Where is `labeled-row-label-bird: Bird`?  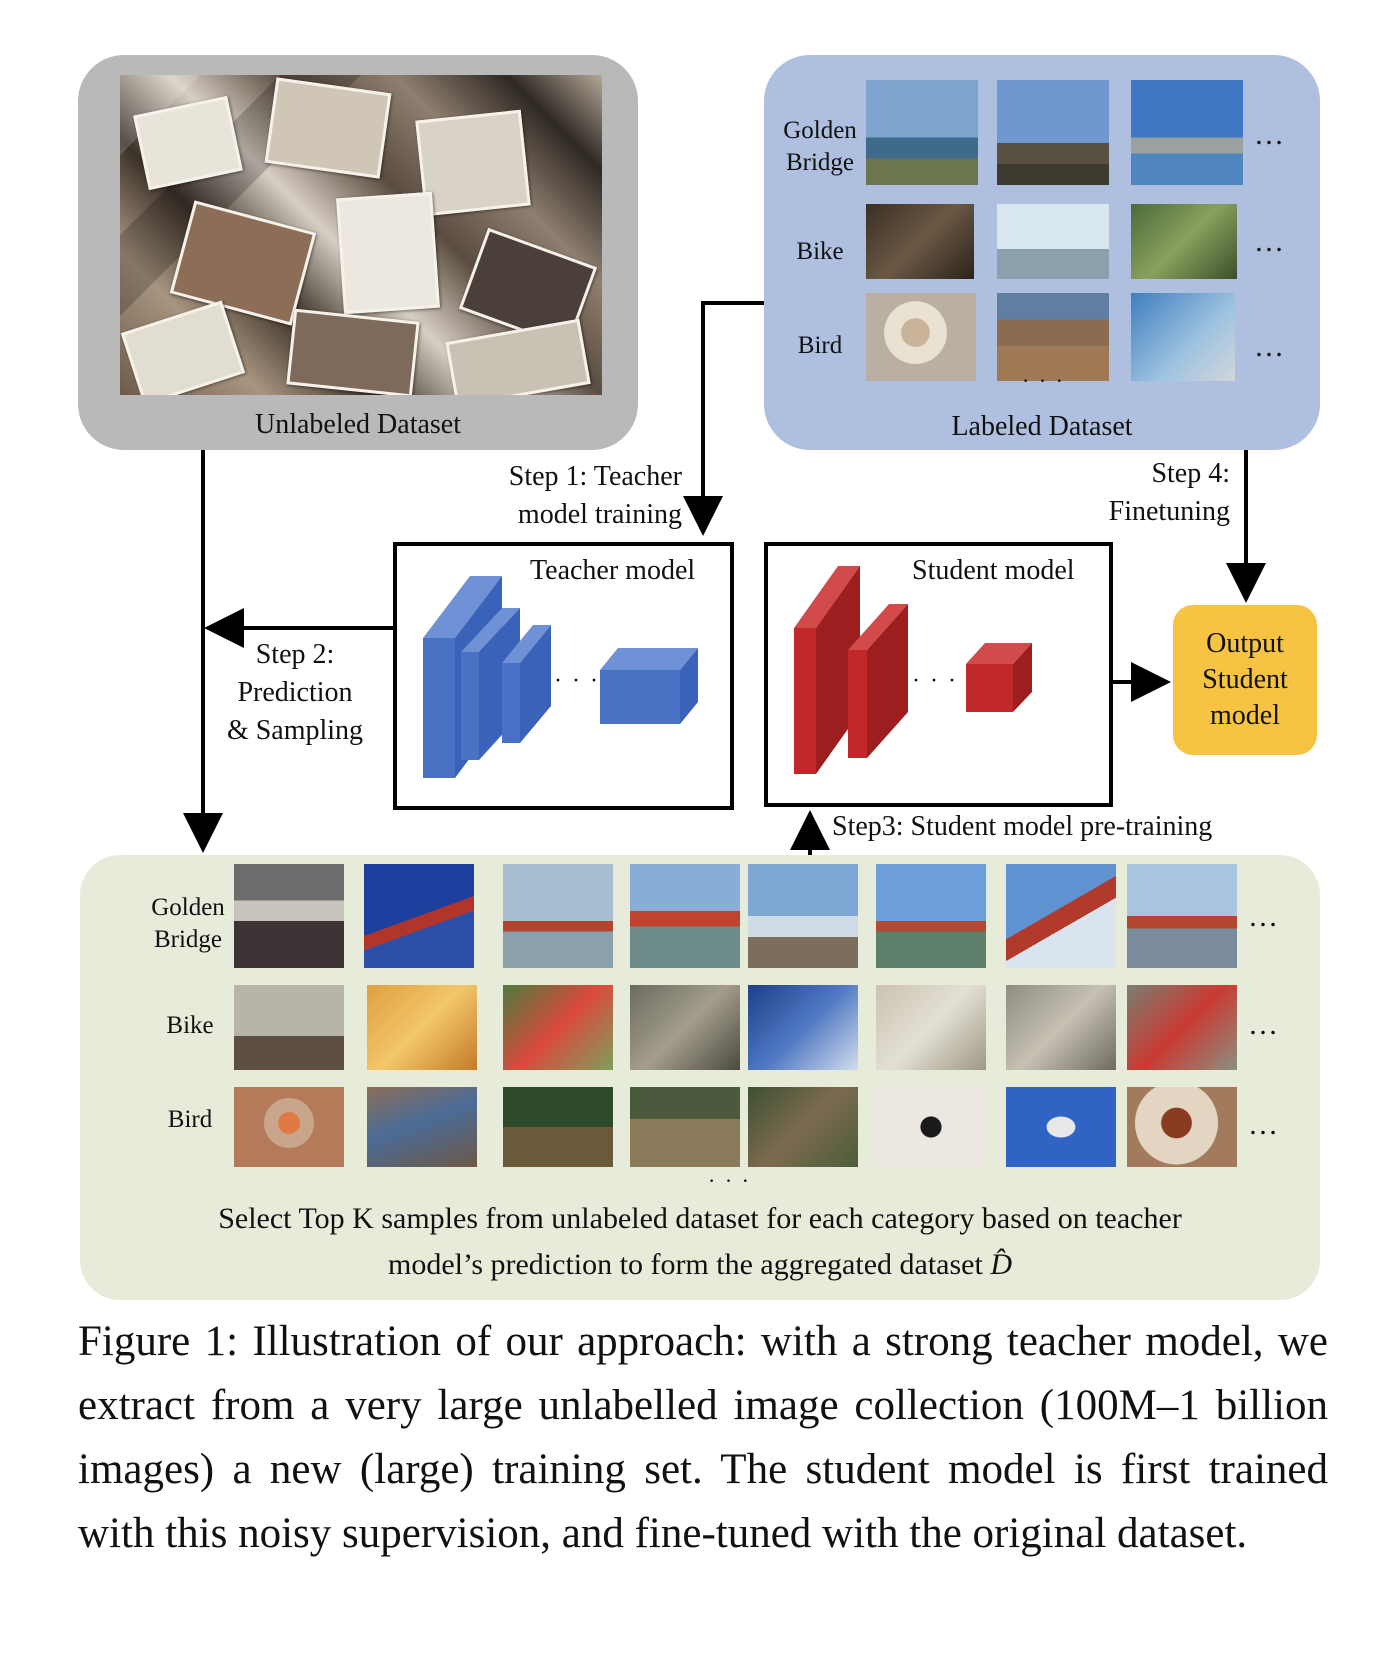
labeled-row-label-bird: Bird is located at coordinates (820, 345).